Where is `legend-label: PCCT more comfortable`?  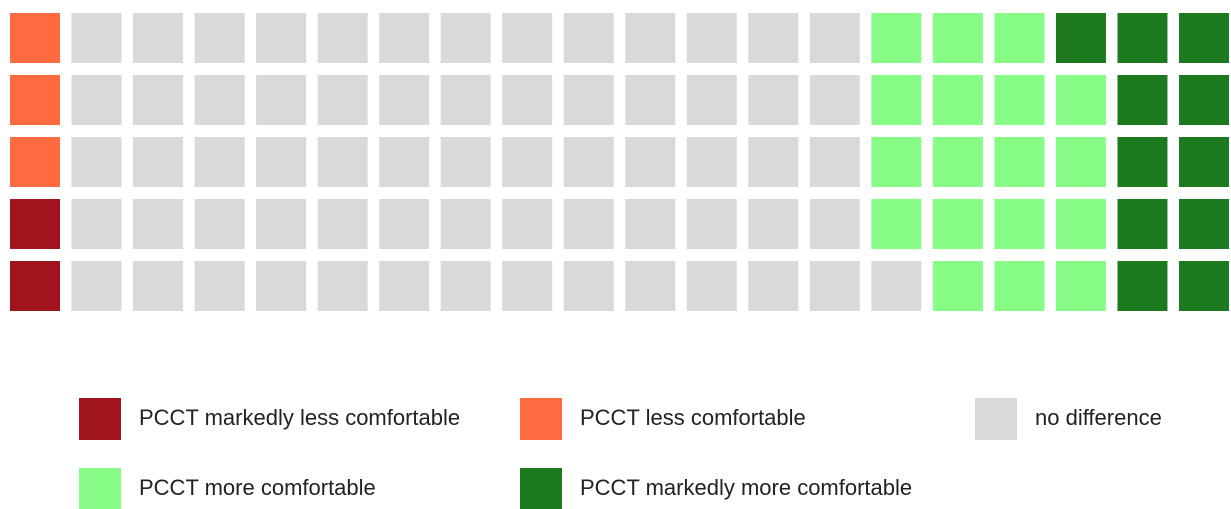 legend-label: PCCT more comfortable is located at coordinates (257, 487).